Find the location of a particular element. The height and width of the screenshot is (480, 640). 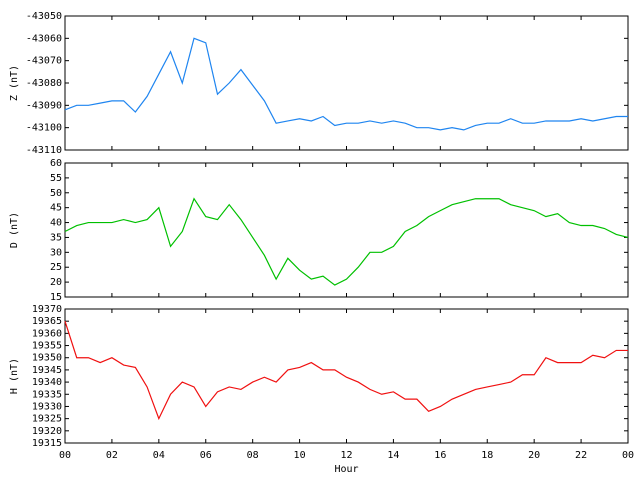

y-tick-label: 60 is located at coordinates (56, 163).